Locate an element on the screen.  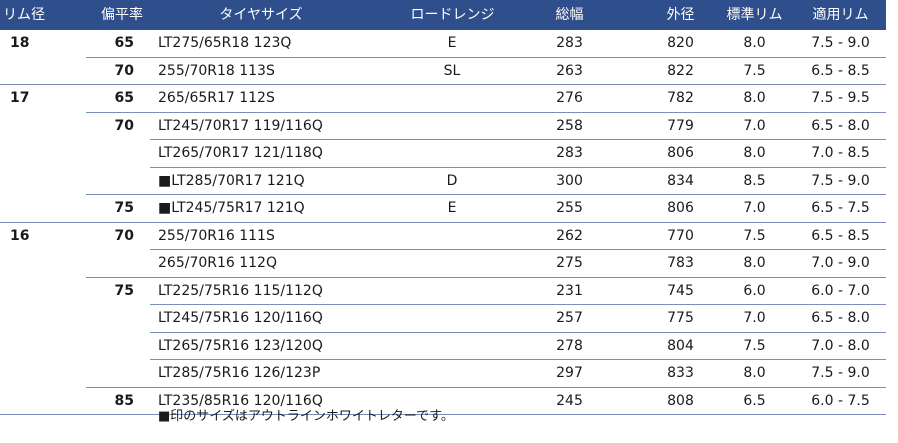
outer-diameter-cell: 804 is located at coordinates (680, 345).